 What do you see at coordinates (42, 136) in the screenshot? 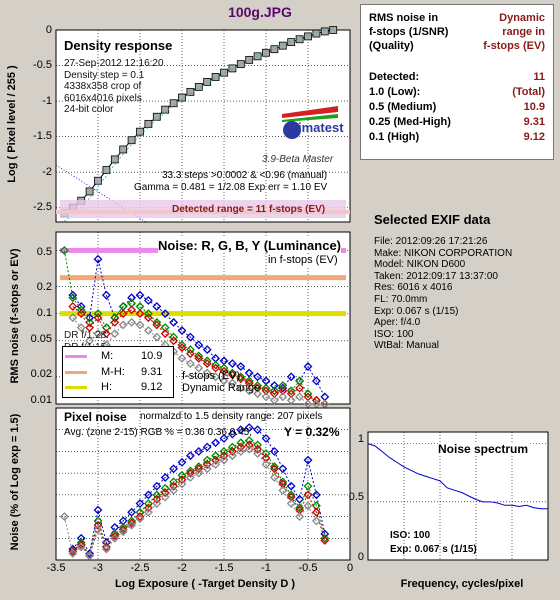
I see `density-ytick: -1.5` at bounding box center [42, 136].